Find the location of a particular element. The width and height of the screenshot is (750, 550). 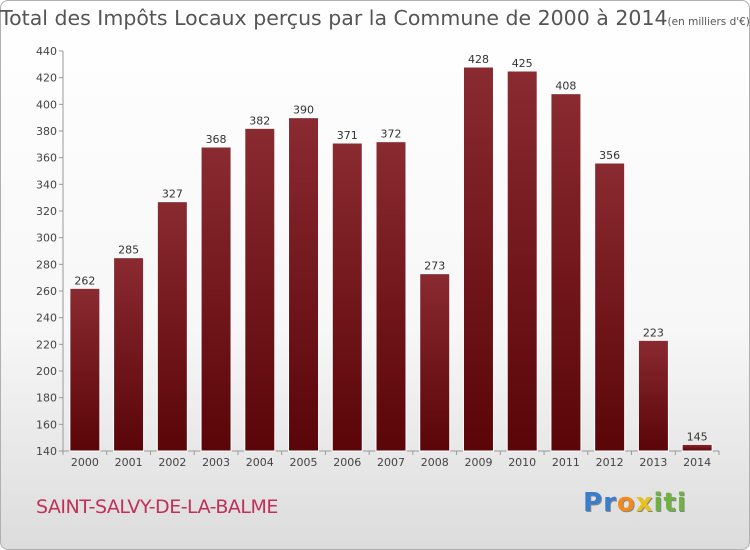

y-tick-label: 300 is located at coordinates (46, 238).